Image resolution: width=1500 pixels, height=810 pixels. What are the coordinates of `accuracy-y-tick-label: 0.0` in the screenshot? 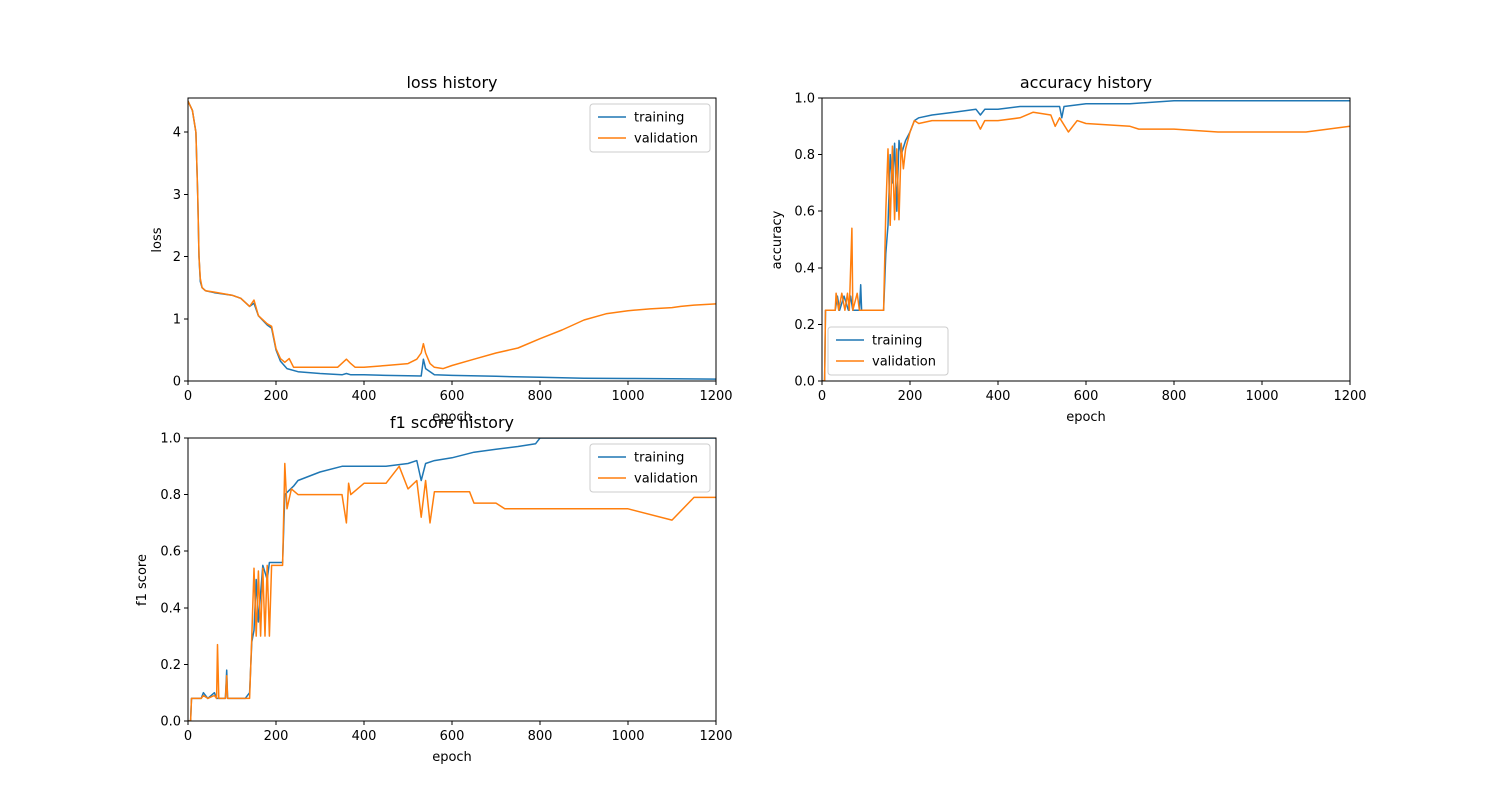 It's located at (804, 382).